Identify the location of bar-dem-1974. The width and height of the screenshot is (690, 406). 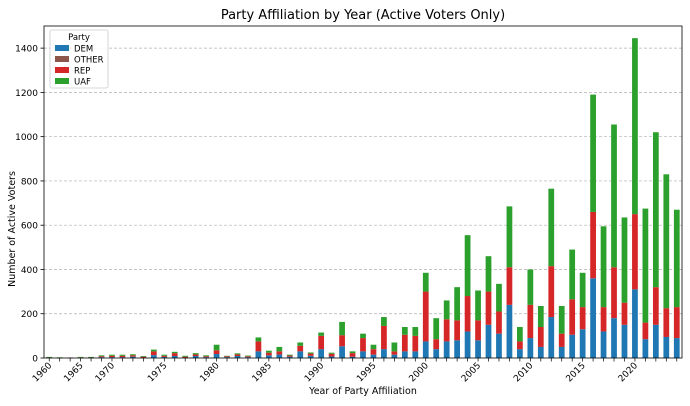
(153, 356).